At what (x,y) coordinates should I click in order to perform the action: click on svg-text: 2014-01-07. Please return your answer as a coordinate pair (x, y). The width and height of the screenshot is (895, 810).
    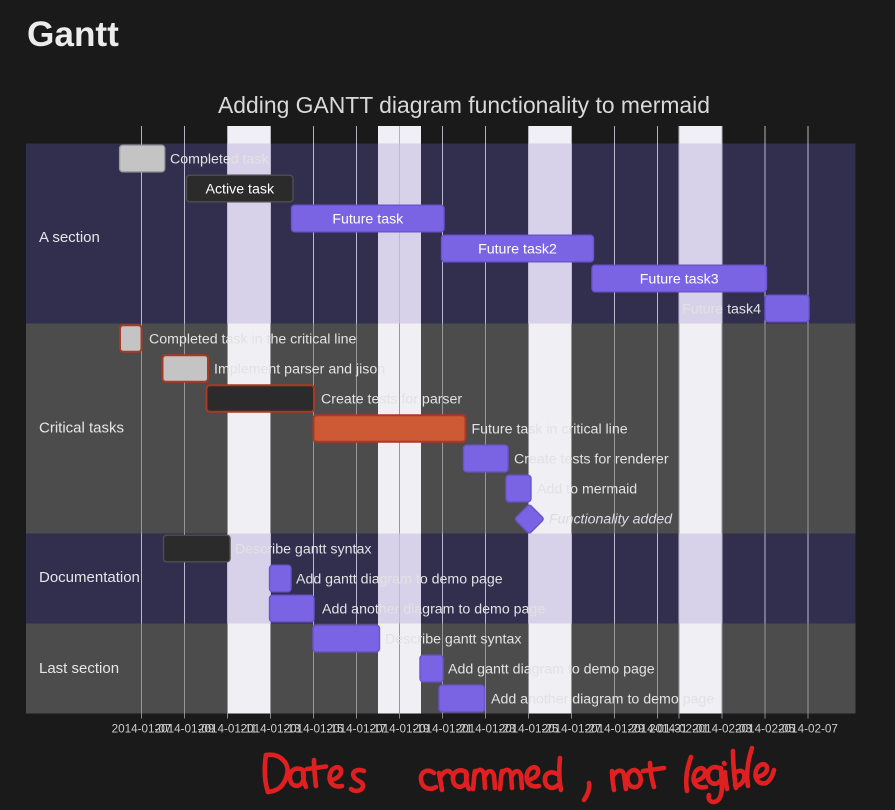
    Looking at the image, I should click on (142, 729).